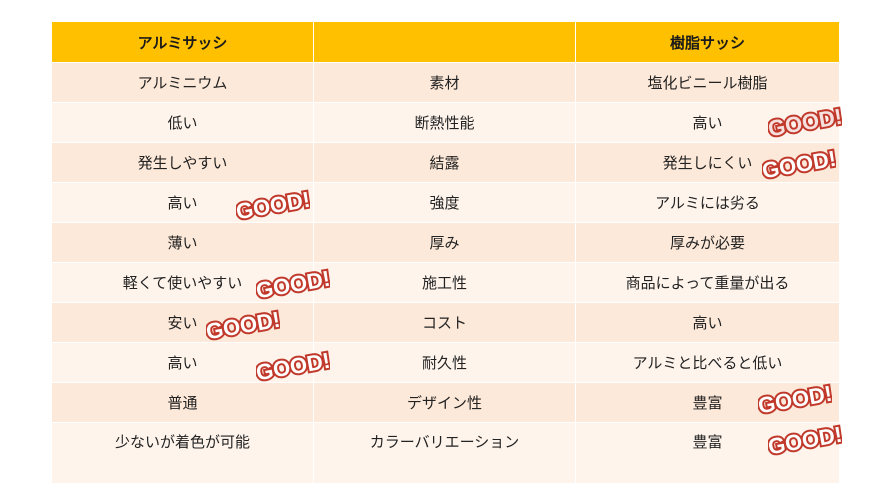 The width and height of the screenshot is (890, 500). Describe the element at coordinates (183, 322) in the screenshot. I see `aluminum-cell: 安い` at that location.